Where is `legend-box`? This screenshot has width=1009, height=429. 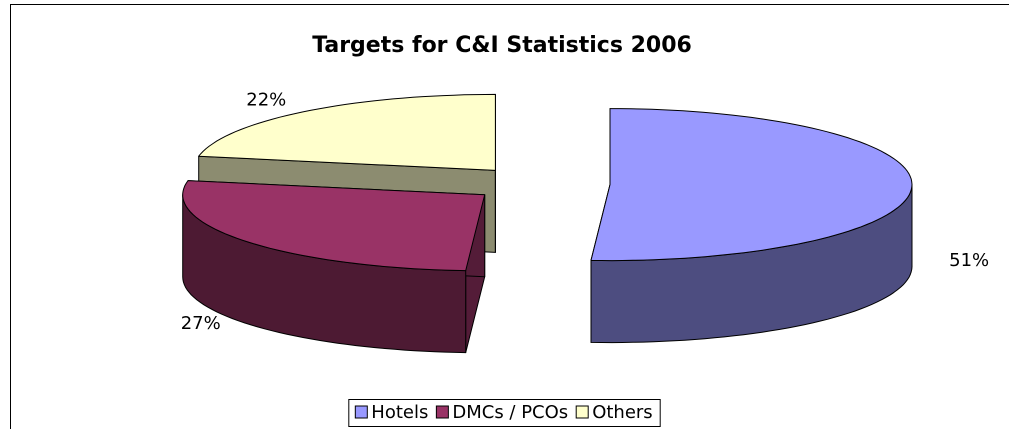 legend-box is located at coordinates (504, 413).